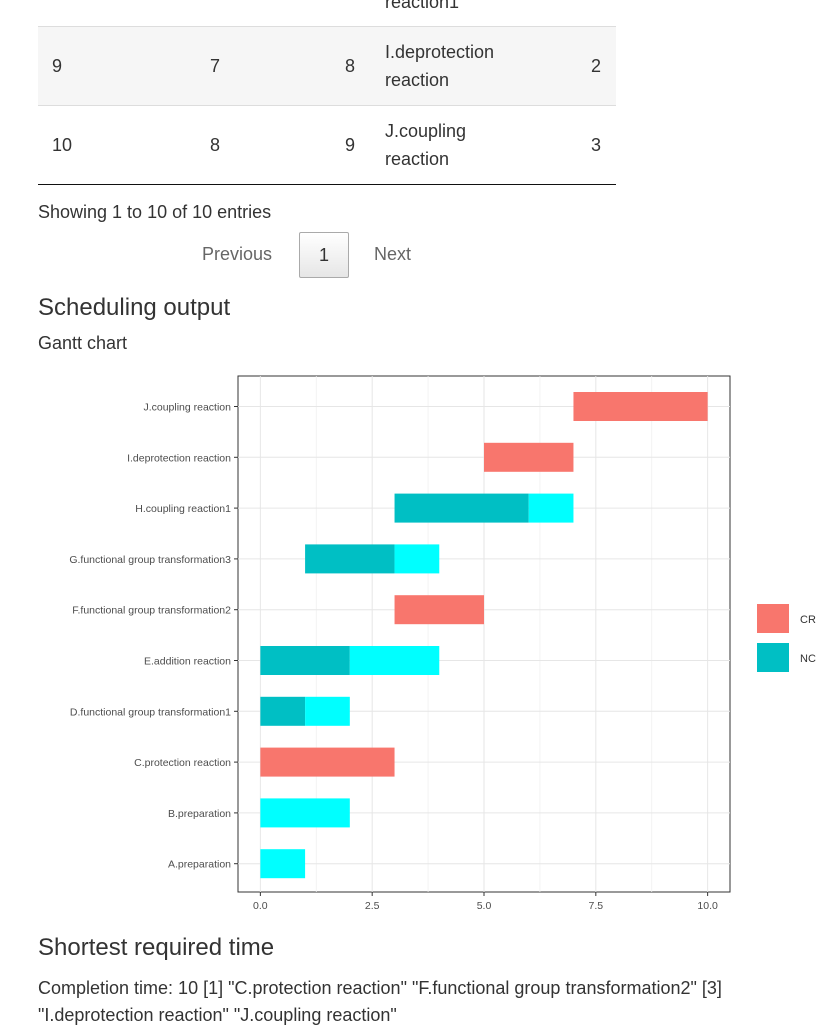  Describe the element at coordinates (62, 145) in the screenshot. I see `table-cell: 10` at that location.